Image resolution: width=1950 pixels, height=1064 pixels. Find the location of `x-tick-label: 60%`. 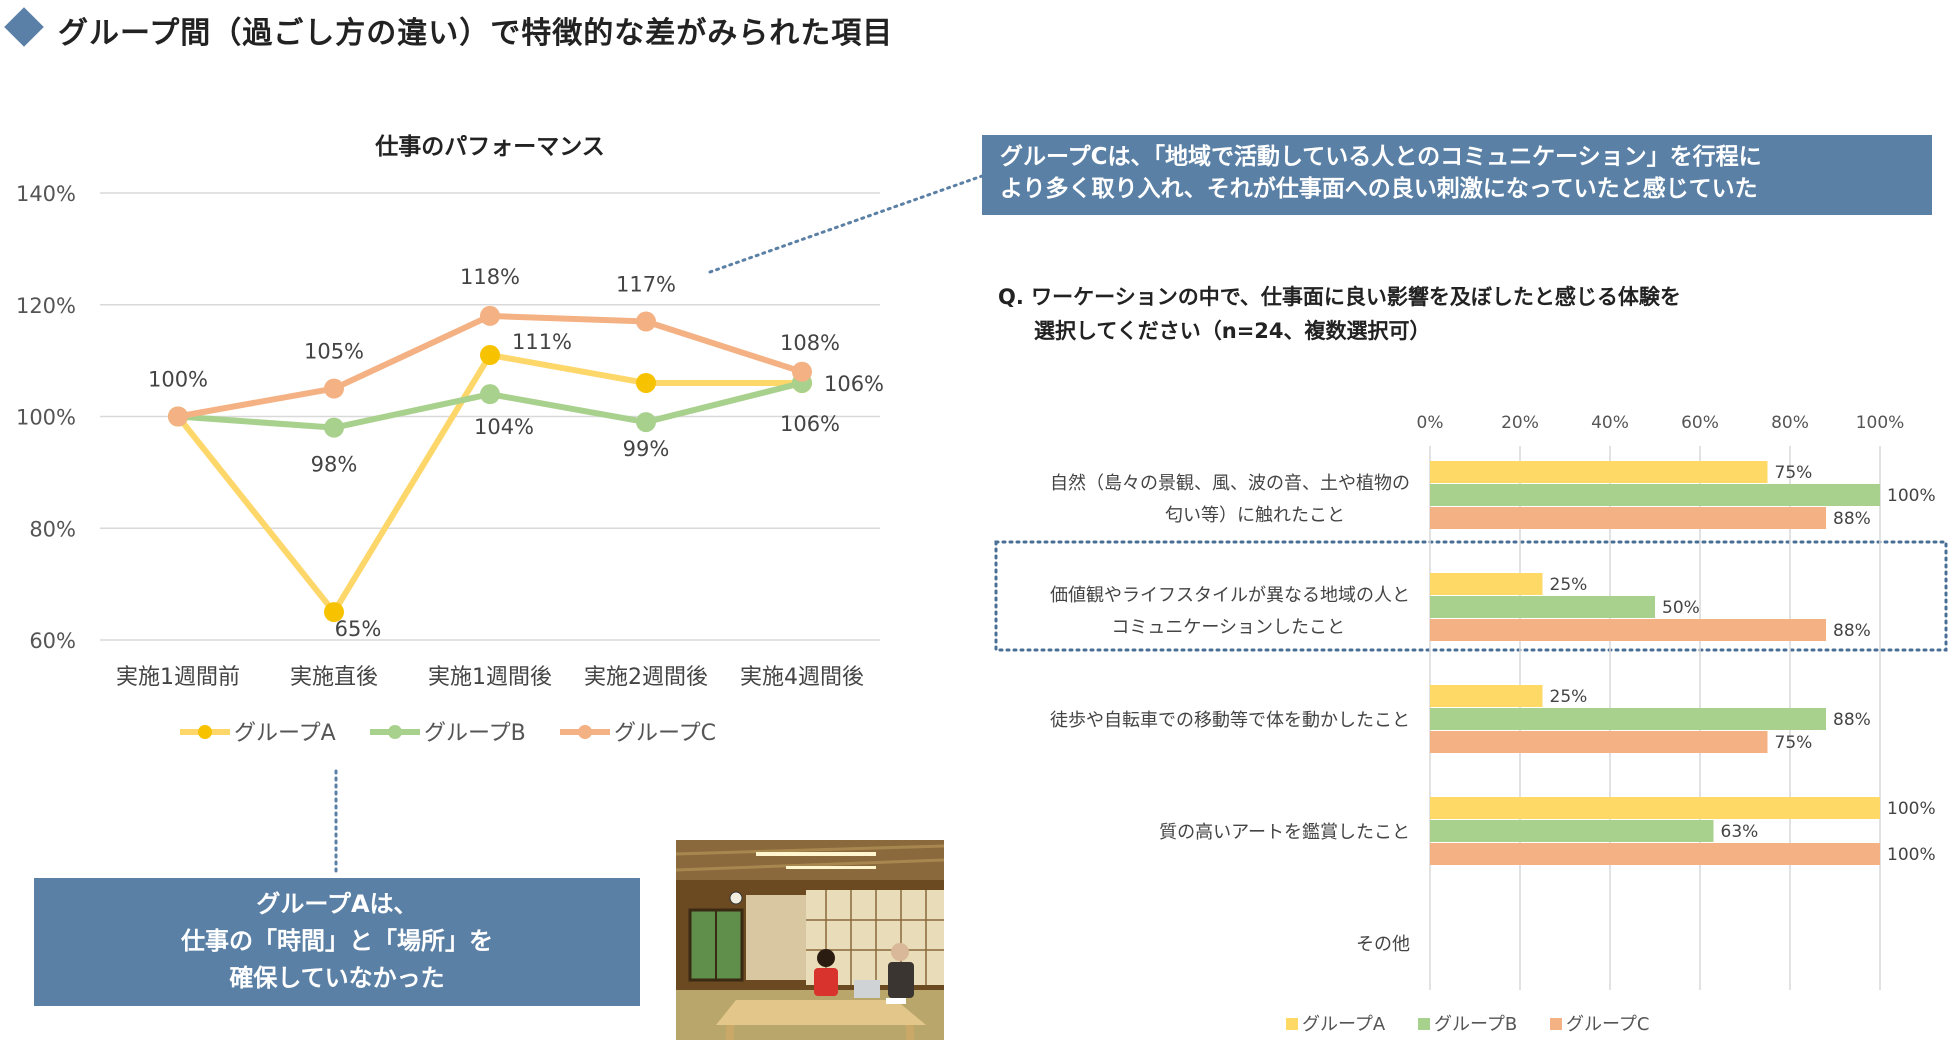

x-tick-label: 60% is located at coordinates (1700, 423).